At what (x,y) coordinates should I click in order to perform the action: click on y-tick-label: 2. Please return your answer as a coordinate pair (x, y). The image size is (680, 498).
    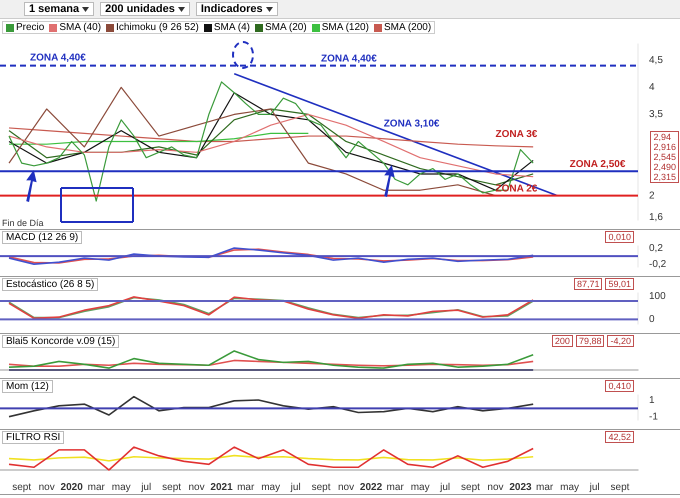
    Looking at the image, I should click on (652, 196).